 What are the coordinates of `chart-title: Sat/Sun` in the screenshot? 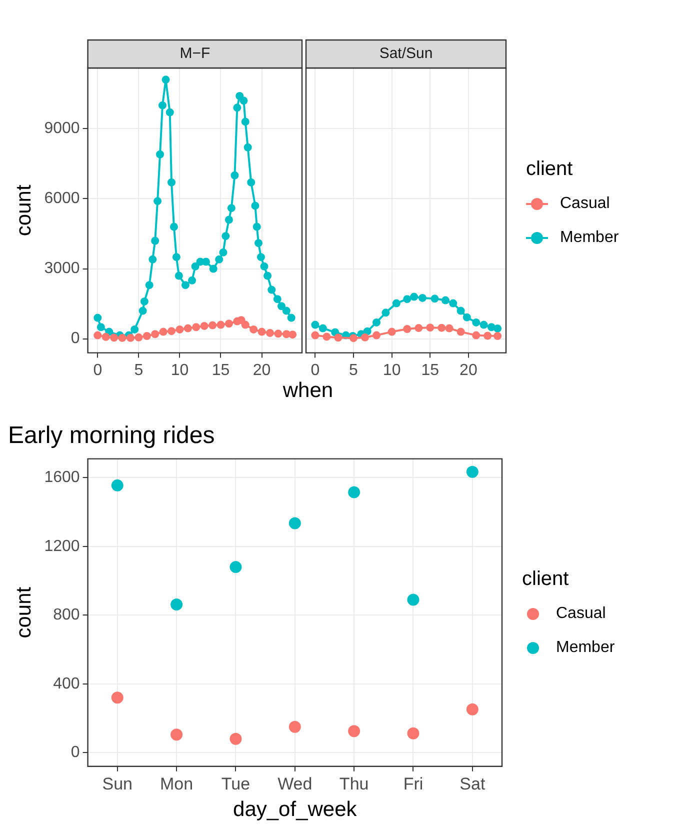 It's located at (406, 53).